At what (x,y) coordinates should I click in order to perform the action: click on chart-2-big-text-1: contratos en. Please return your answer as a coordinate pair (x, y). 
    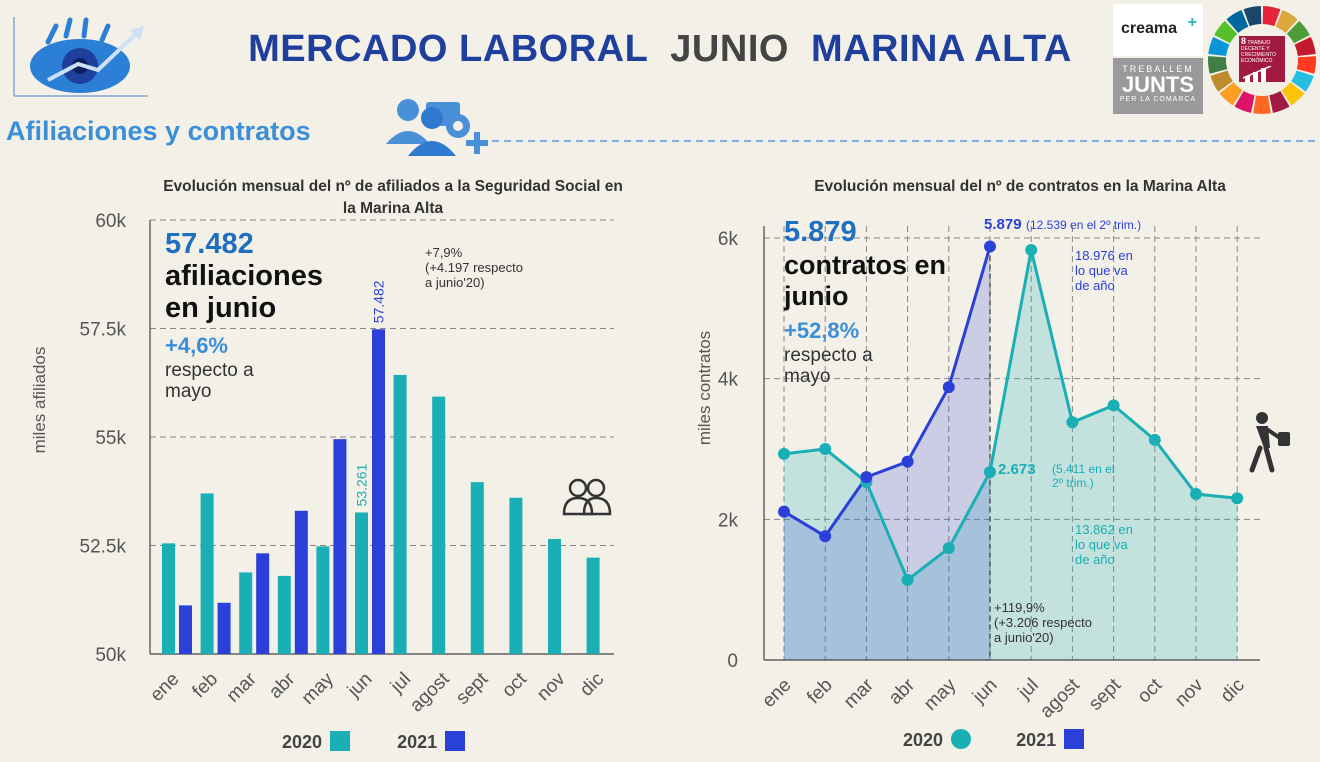
    Looking at the image, I should click on (865, 265).